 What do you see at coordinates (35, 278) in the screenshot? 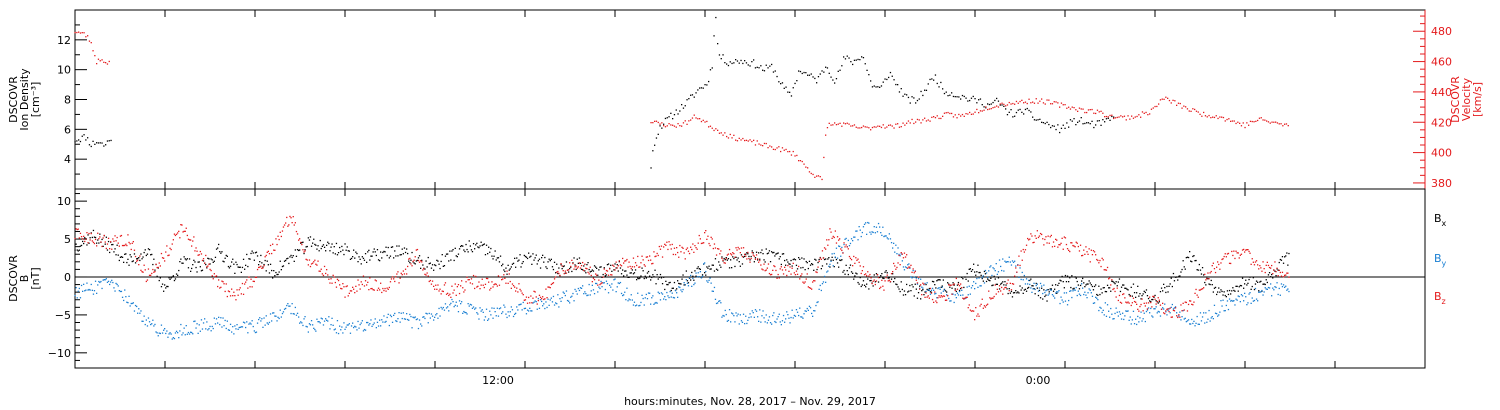
I see `axis-label-line: [nT]` at bounding box center [35, 278].